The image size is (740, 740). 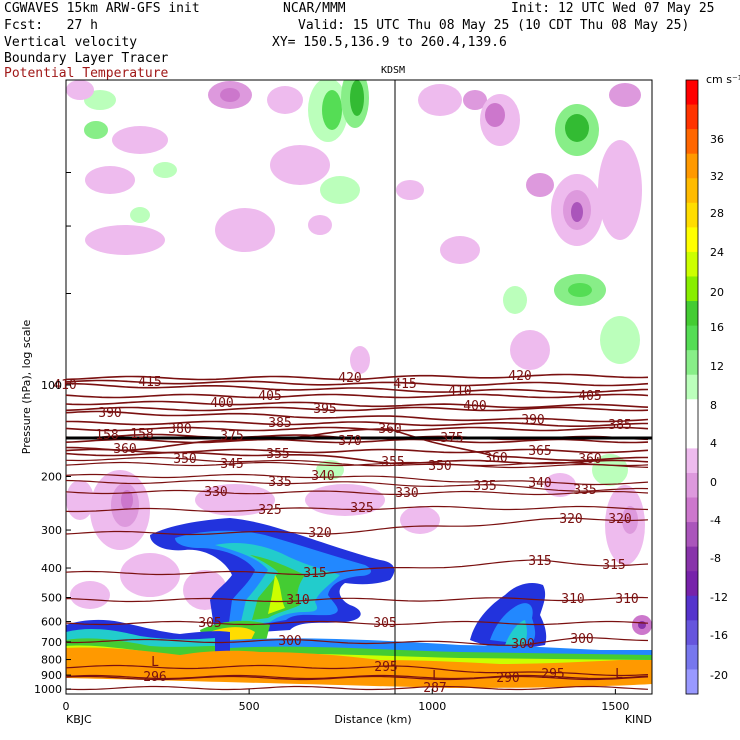 I want to click on mid-station-label: KDSM, so click(x=393, y=70).